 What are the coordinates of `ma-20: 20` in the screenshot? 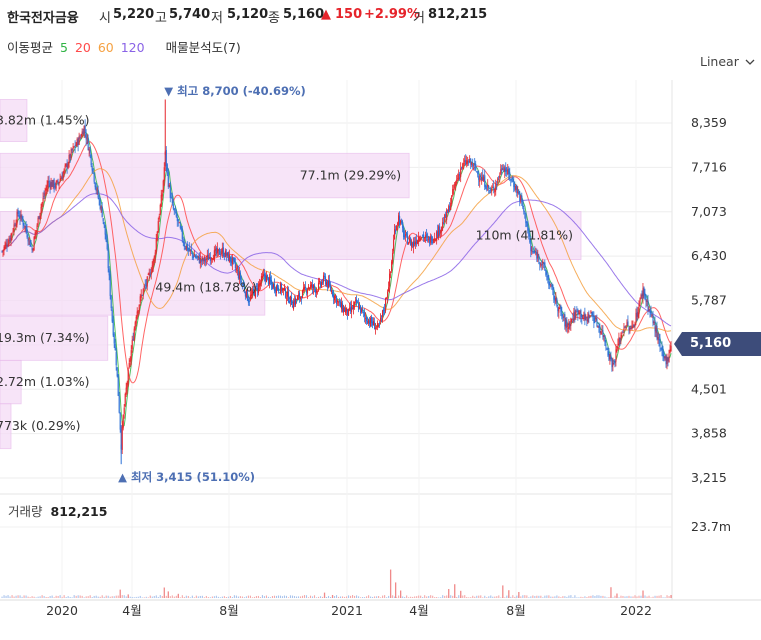 It's located at (82, 47).